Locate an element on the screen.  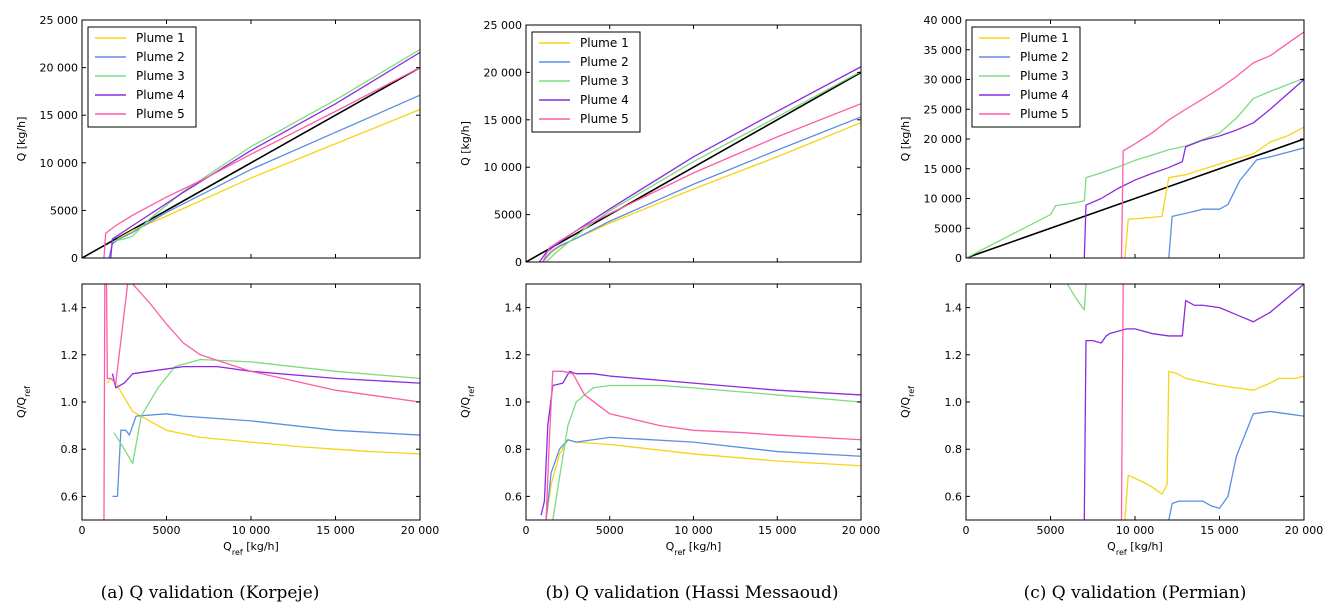
y-tick-label: 30 000 is located at coordinates (943, 80).